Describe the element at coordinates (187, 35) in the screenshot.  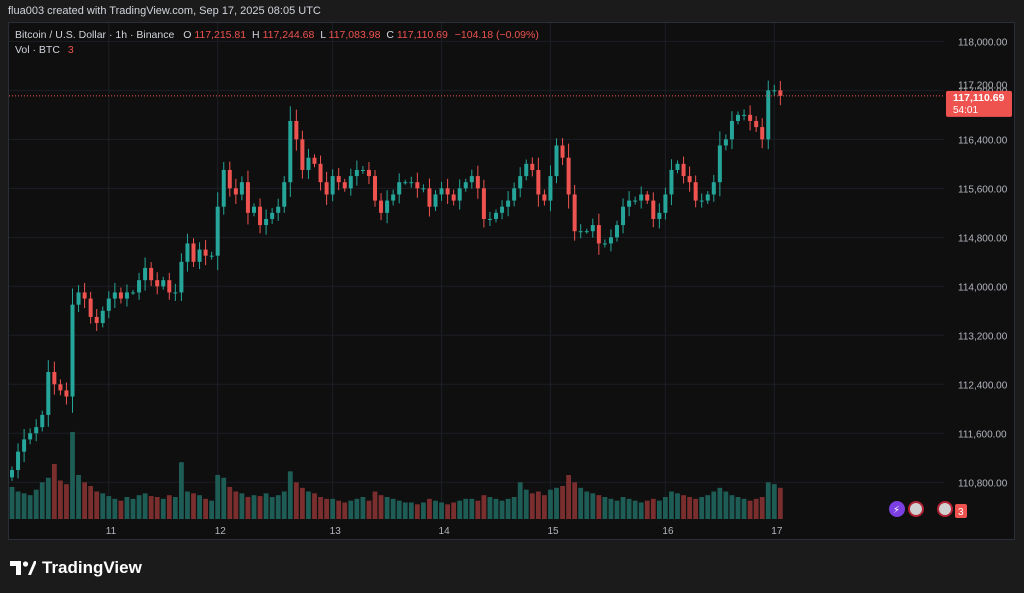
I see `legend-open-label: O` at that location.